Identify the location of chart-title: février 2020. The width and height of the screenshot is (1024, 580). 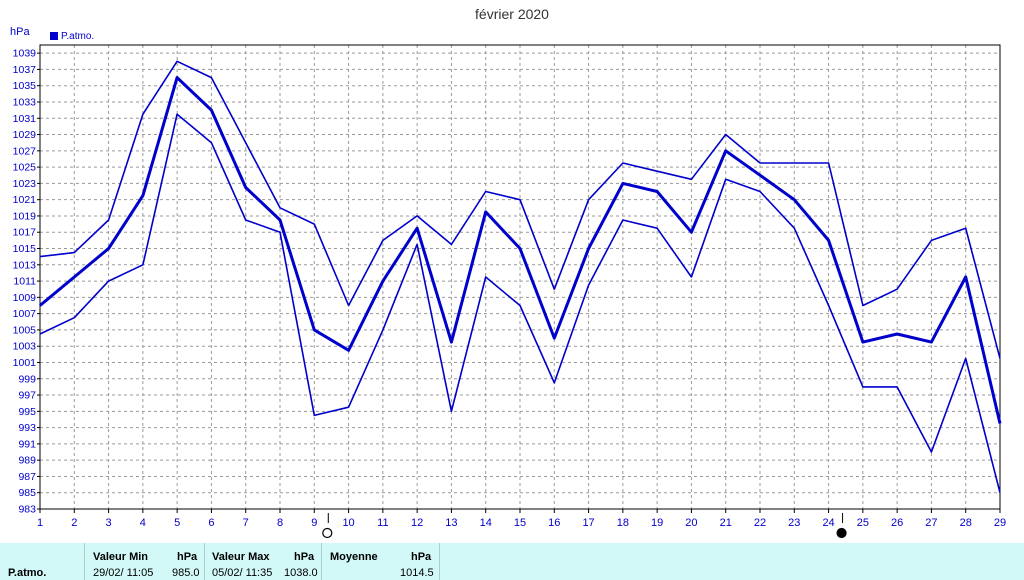
(512, 14).